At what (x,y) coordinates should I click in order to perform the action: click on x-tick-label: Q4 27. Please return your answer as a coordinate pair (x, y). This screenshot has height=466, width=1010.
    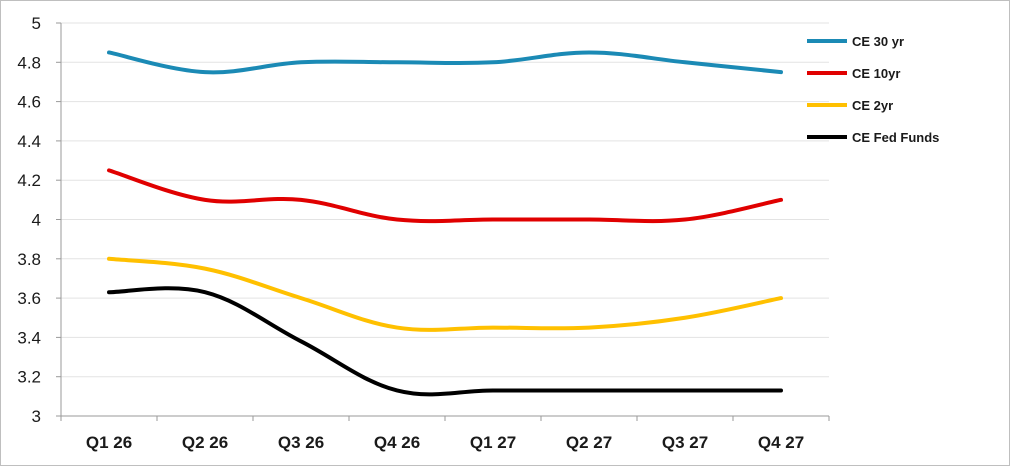
    Looking at the image, I should click on (781, 442).